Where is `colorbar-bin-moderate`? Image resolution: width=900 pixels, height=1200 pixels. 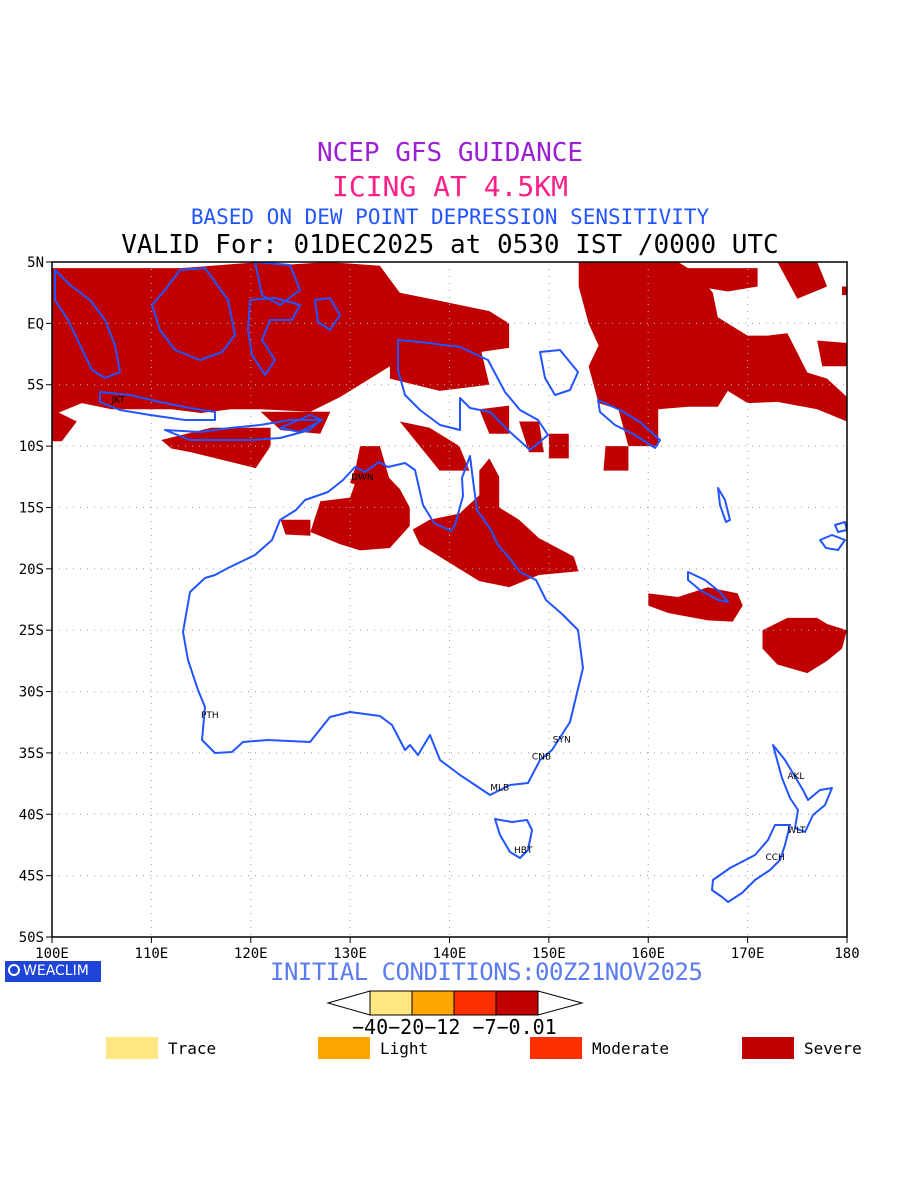
colorbar-bin-moderate is located at coordinates (475, 1003).